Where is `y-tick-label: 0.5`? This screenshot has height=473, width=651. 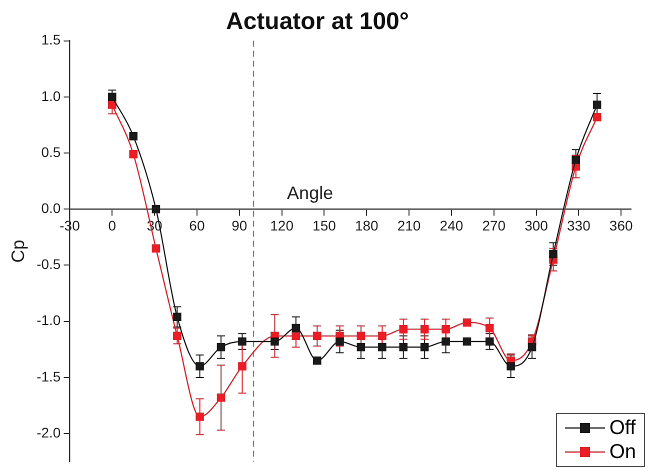
y-tick-label: 0.5 is located at coordinates (51, 152).